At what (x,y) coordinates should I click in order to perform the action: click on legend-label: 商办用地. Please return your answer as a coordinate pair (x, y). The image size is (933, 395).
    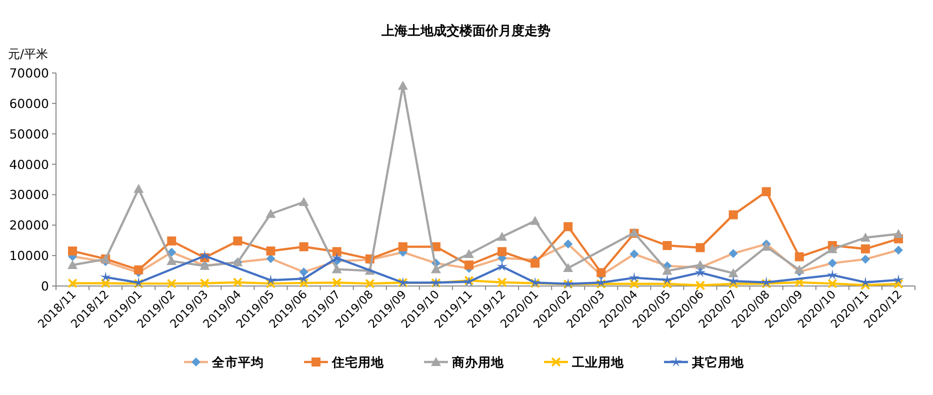
    Looking at the image, I should click on (478, 362).